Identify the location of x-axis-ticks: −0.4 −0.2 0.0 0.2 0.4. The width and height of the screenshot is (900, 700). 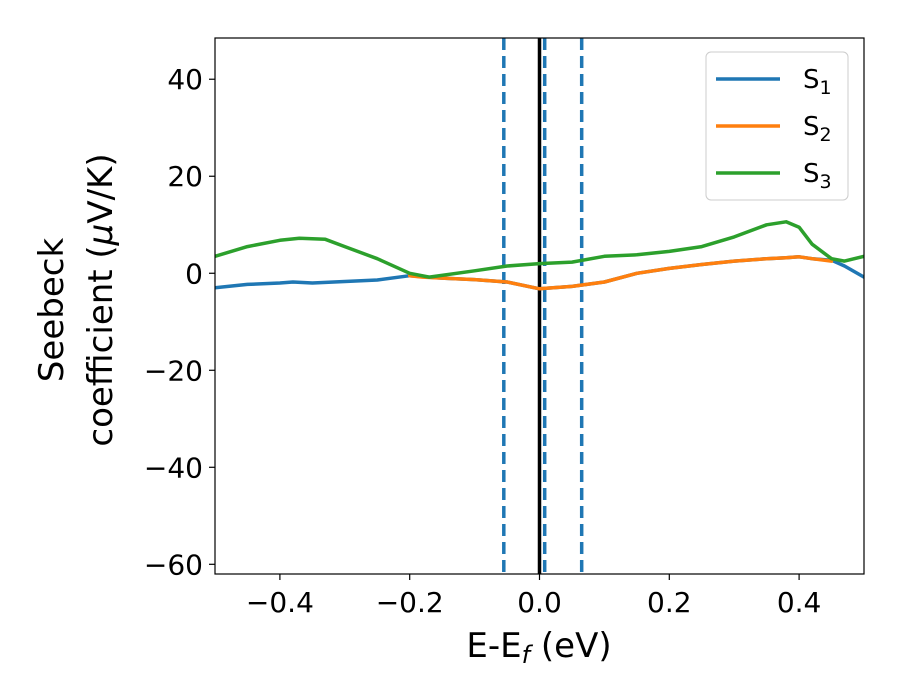
(533, 596).